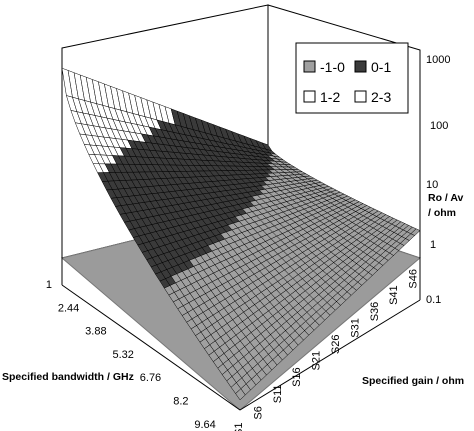  What do you see at coordinates (330, 97) in the screenshot?
I see `legend-label-2: 1-2` at bounding box center [330, 97].